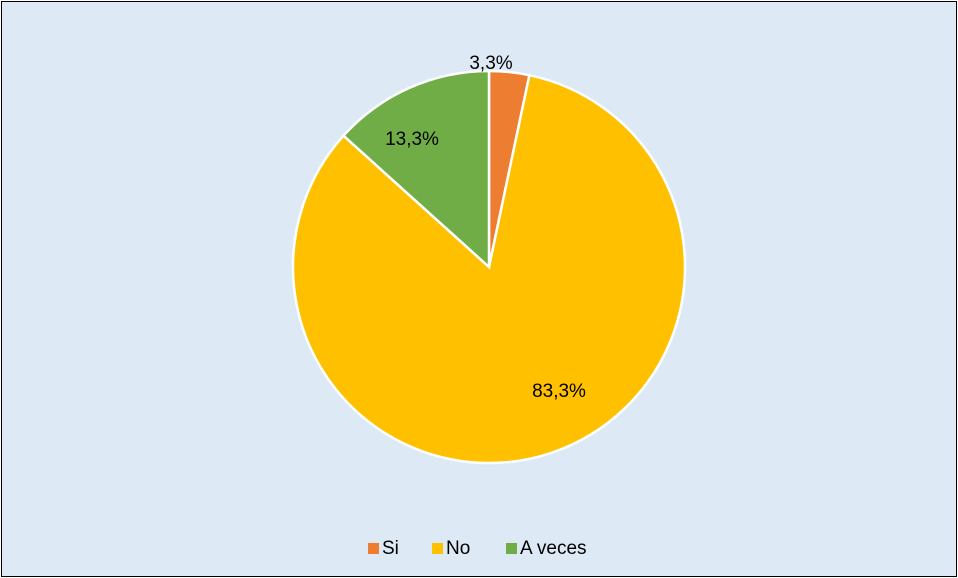  Describe the element at coordinates (458, 548) in the screenshot. I see `legend-label: No` at that location.